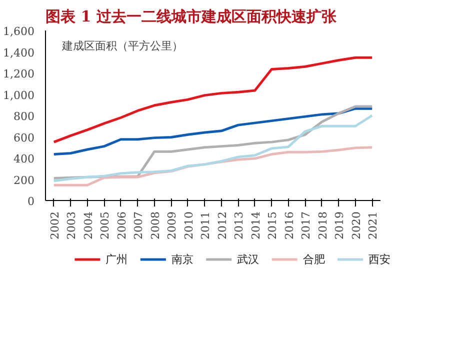 The height and width of the screenshot is (346, 454). What do you see at coordinates (313, 259) in the screenshot?
I see `legend-label: 合肥` at bounding box center [313, 259].